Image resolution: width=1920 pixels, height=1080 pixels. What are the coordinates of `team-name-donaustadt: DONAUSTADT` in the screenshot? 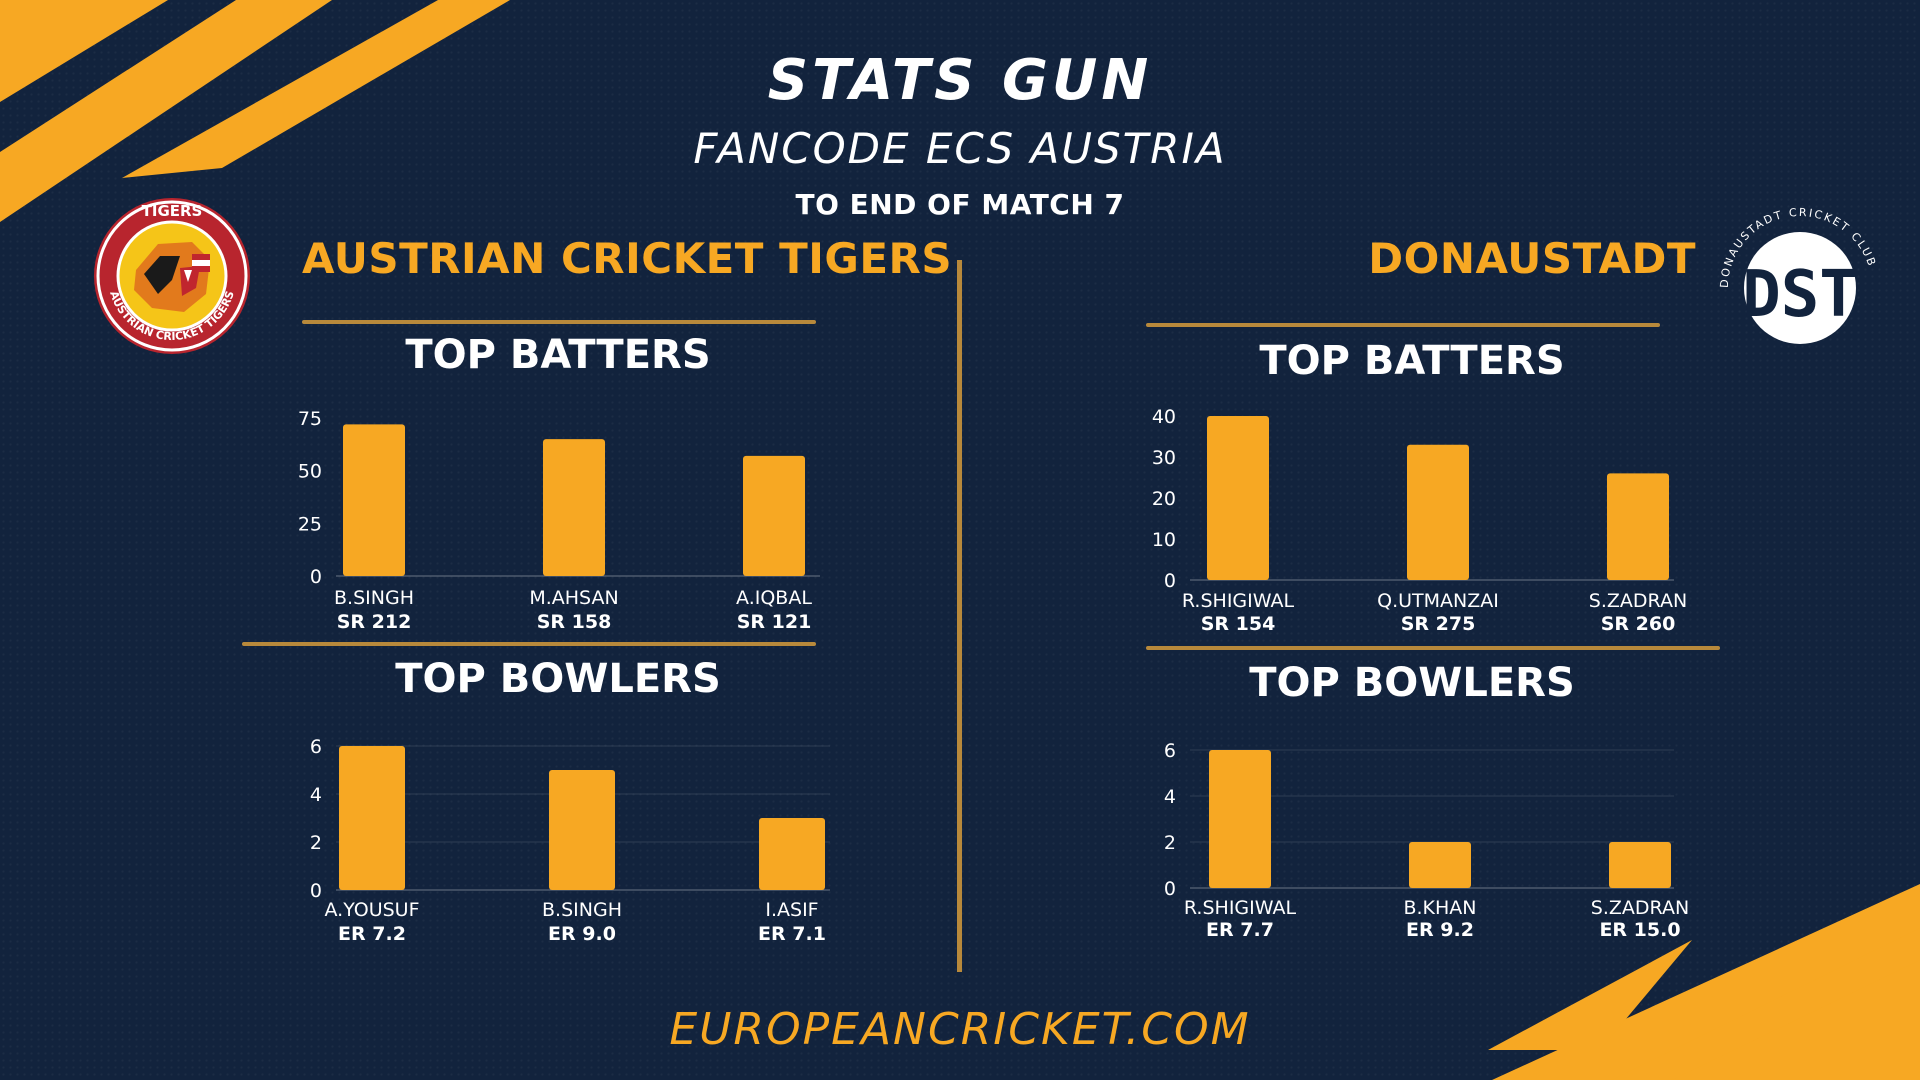 It's located at (1532, 258).